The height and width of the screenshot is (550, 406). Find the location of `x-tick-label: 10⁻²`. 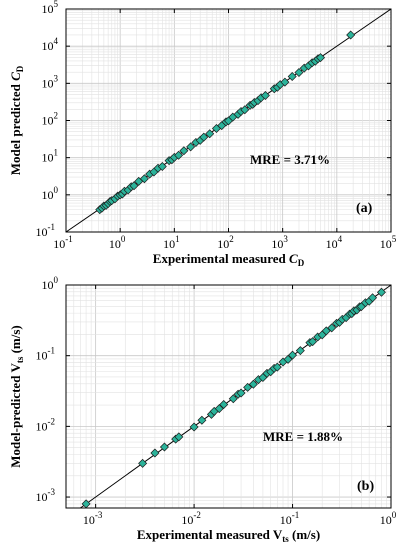

x-tick-label: 10⁻² is located at coordinates (191, 518).